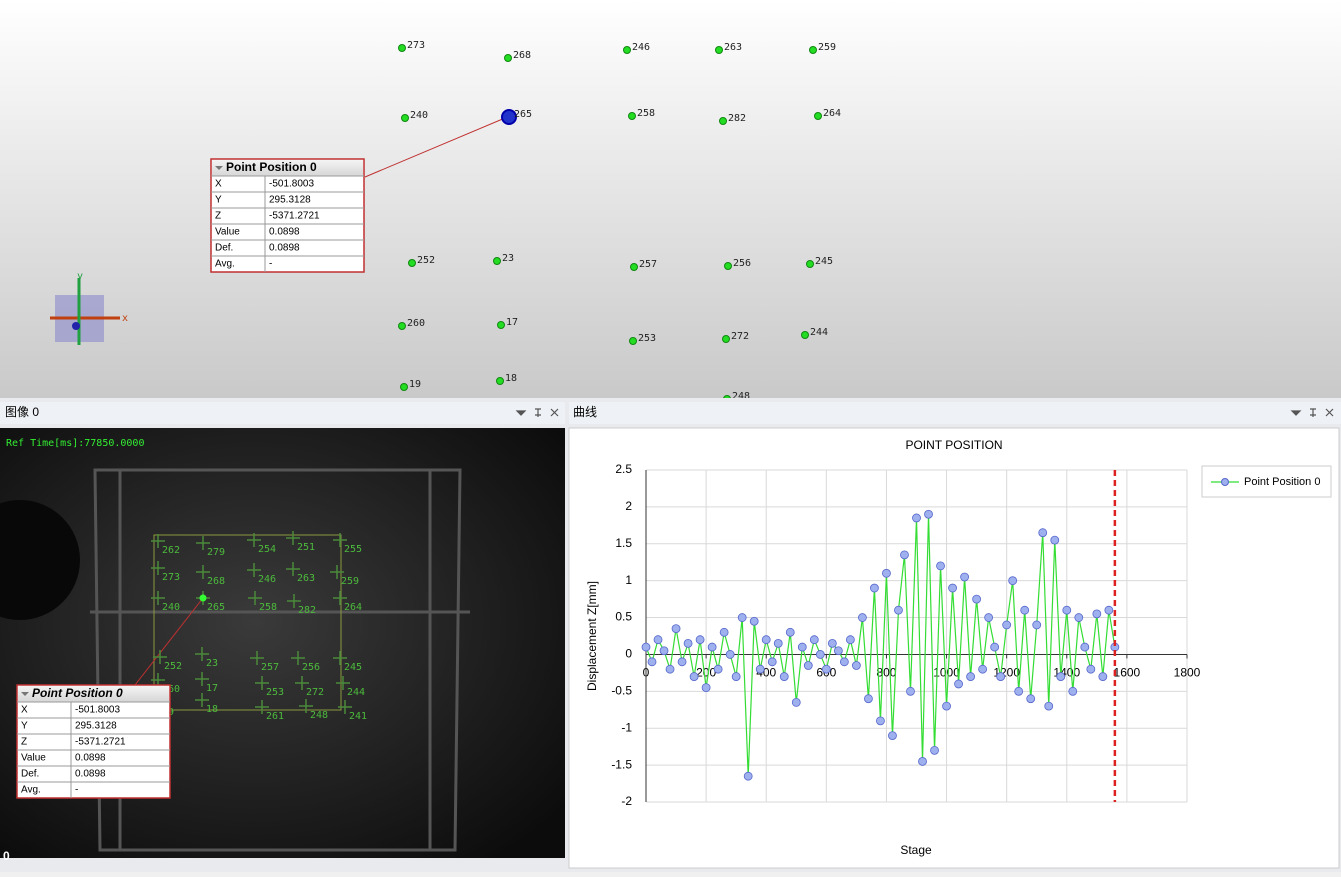  What do you see at coordinates (224, 248) in the screenshot?
I see `field-name: Def.` at bounding box center [224, 248].